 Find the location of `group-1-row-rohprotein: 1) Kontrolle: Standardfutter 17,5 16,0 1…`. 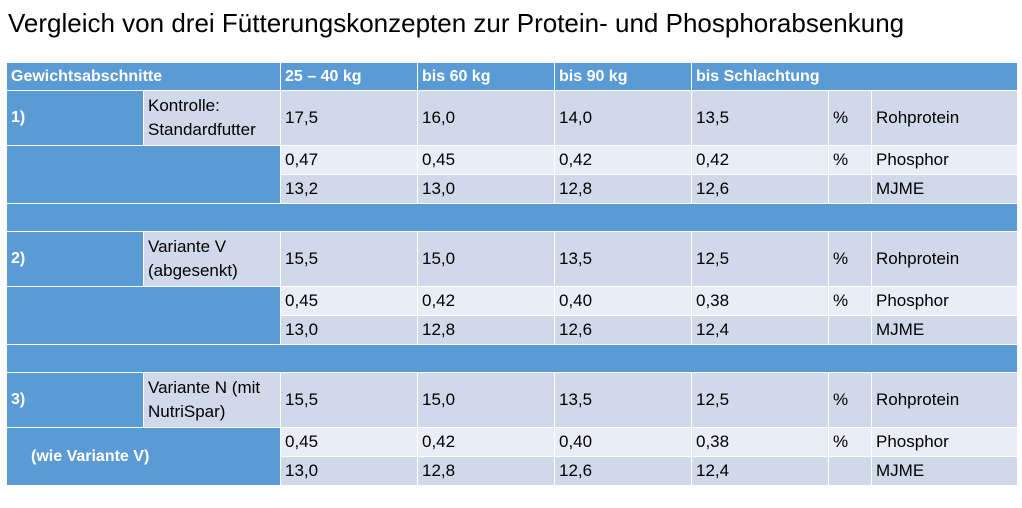

group-1-row-rohprotein: 1) Kontrolle: Standardfutter 17,5 16,0 1… is located at coordinates (512, 118).